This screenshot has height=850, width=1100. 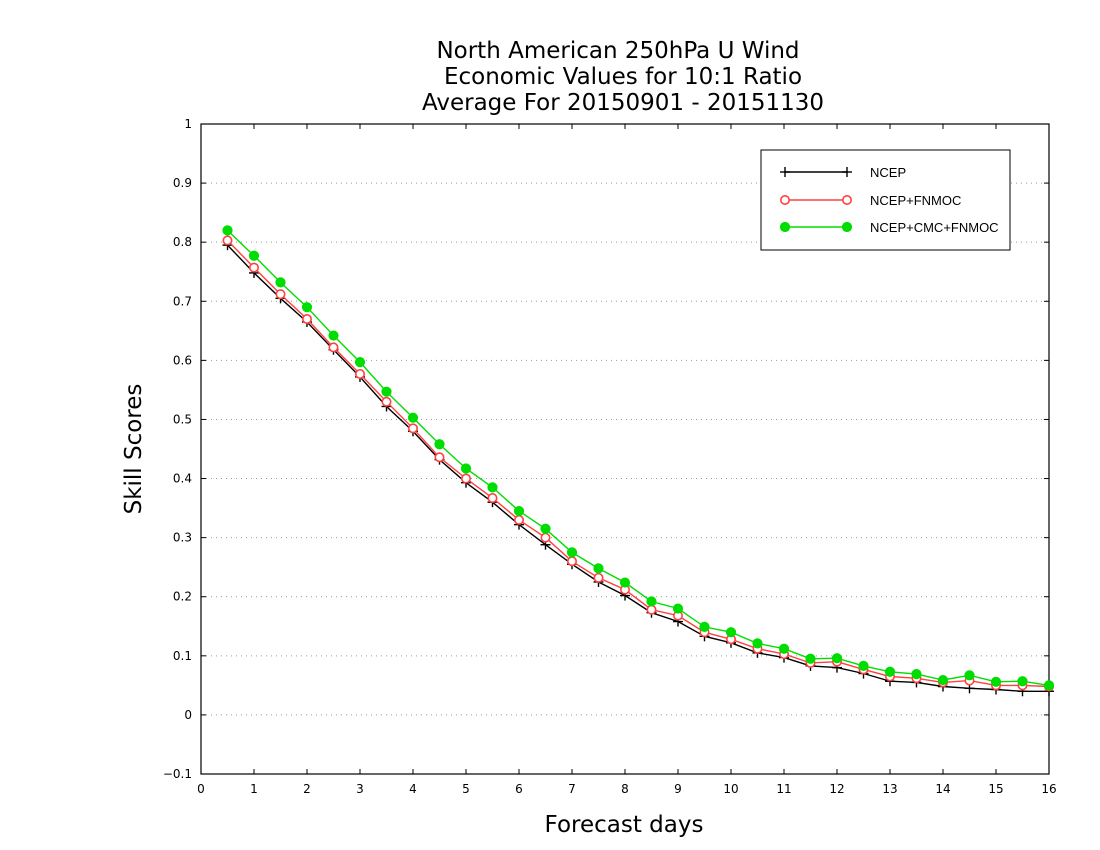 What do you see at coordinates (617, 51) in the screenshot?
I see `chart-title-line-1: North American 250hPa U Wind` at bounding box center [617, 51].